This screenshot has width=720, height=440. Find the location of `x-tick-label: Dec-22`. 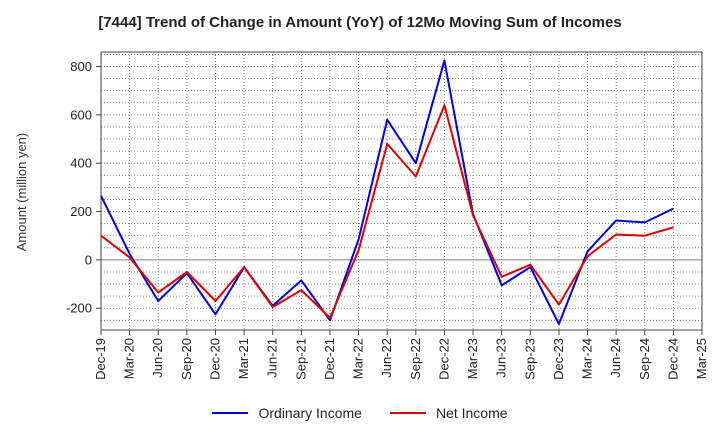

x-tick-label: Dec-22 is located at coordinates (443, 359).